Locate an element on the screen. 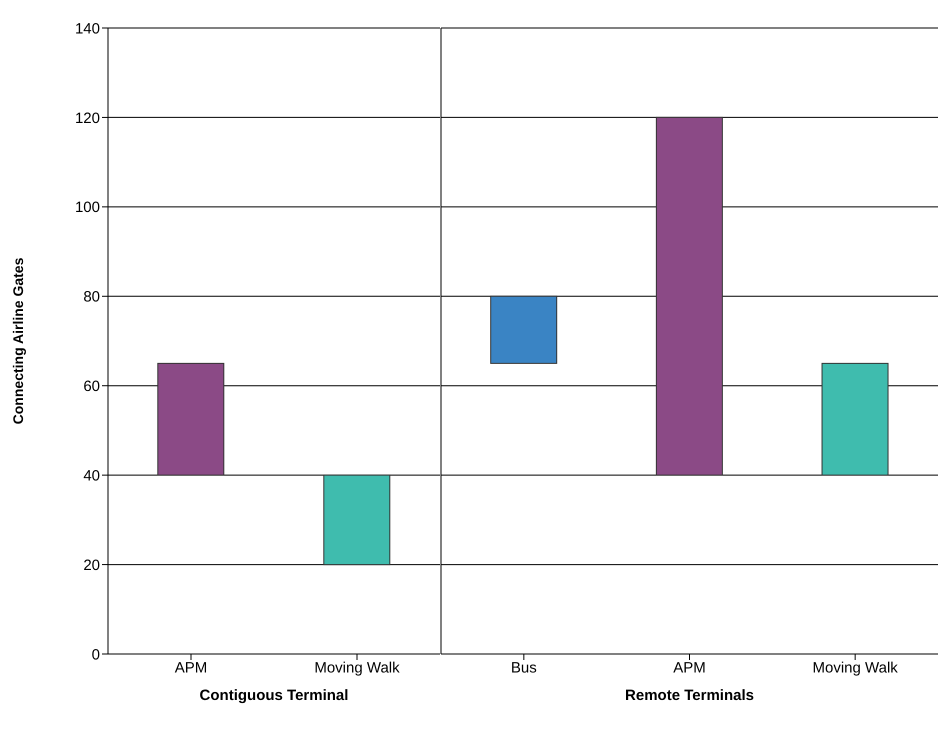 This screenshot has width=951, height=744. y-tick-label: 0 is located at coordinates (96, 655).